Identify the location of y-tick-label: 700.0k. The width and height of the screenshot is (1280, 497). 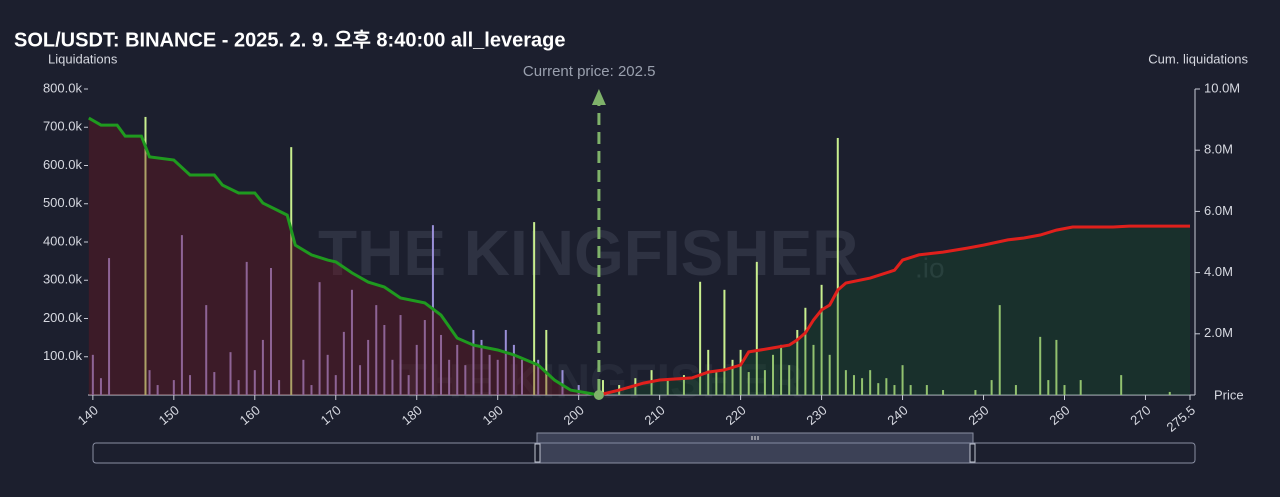
(63, 126).